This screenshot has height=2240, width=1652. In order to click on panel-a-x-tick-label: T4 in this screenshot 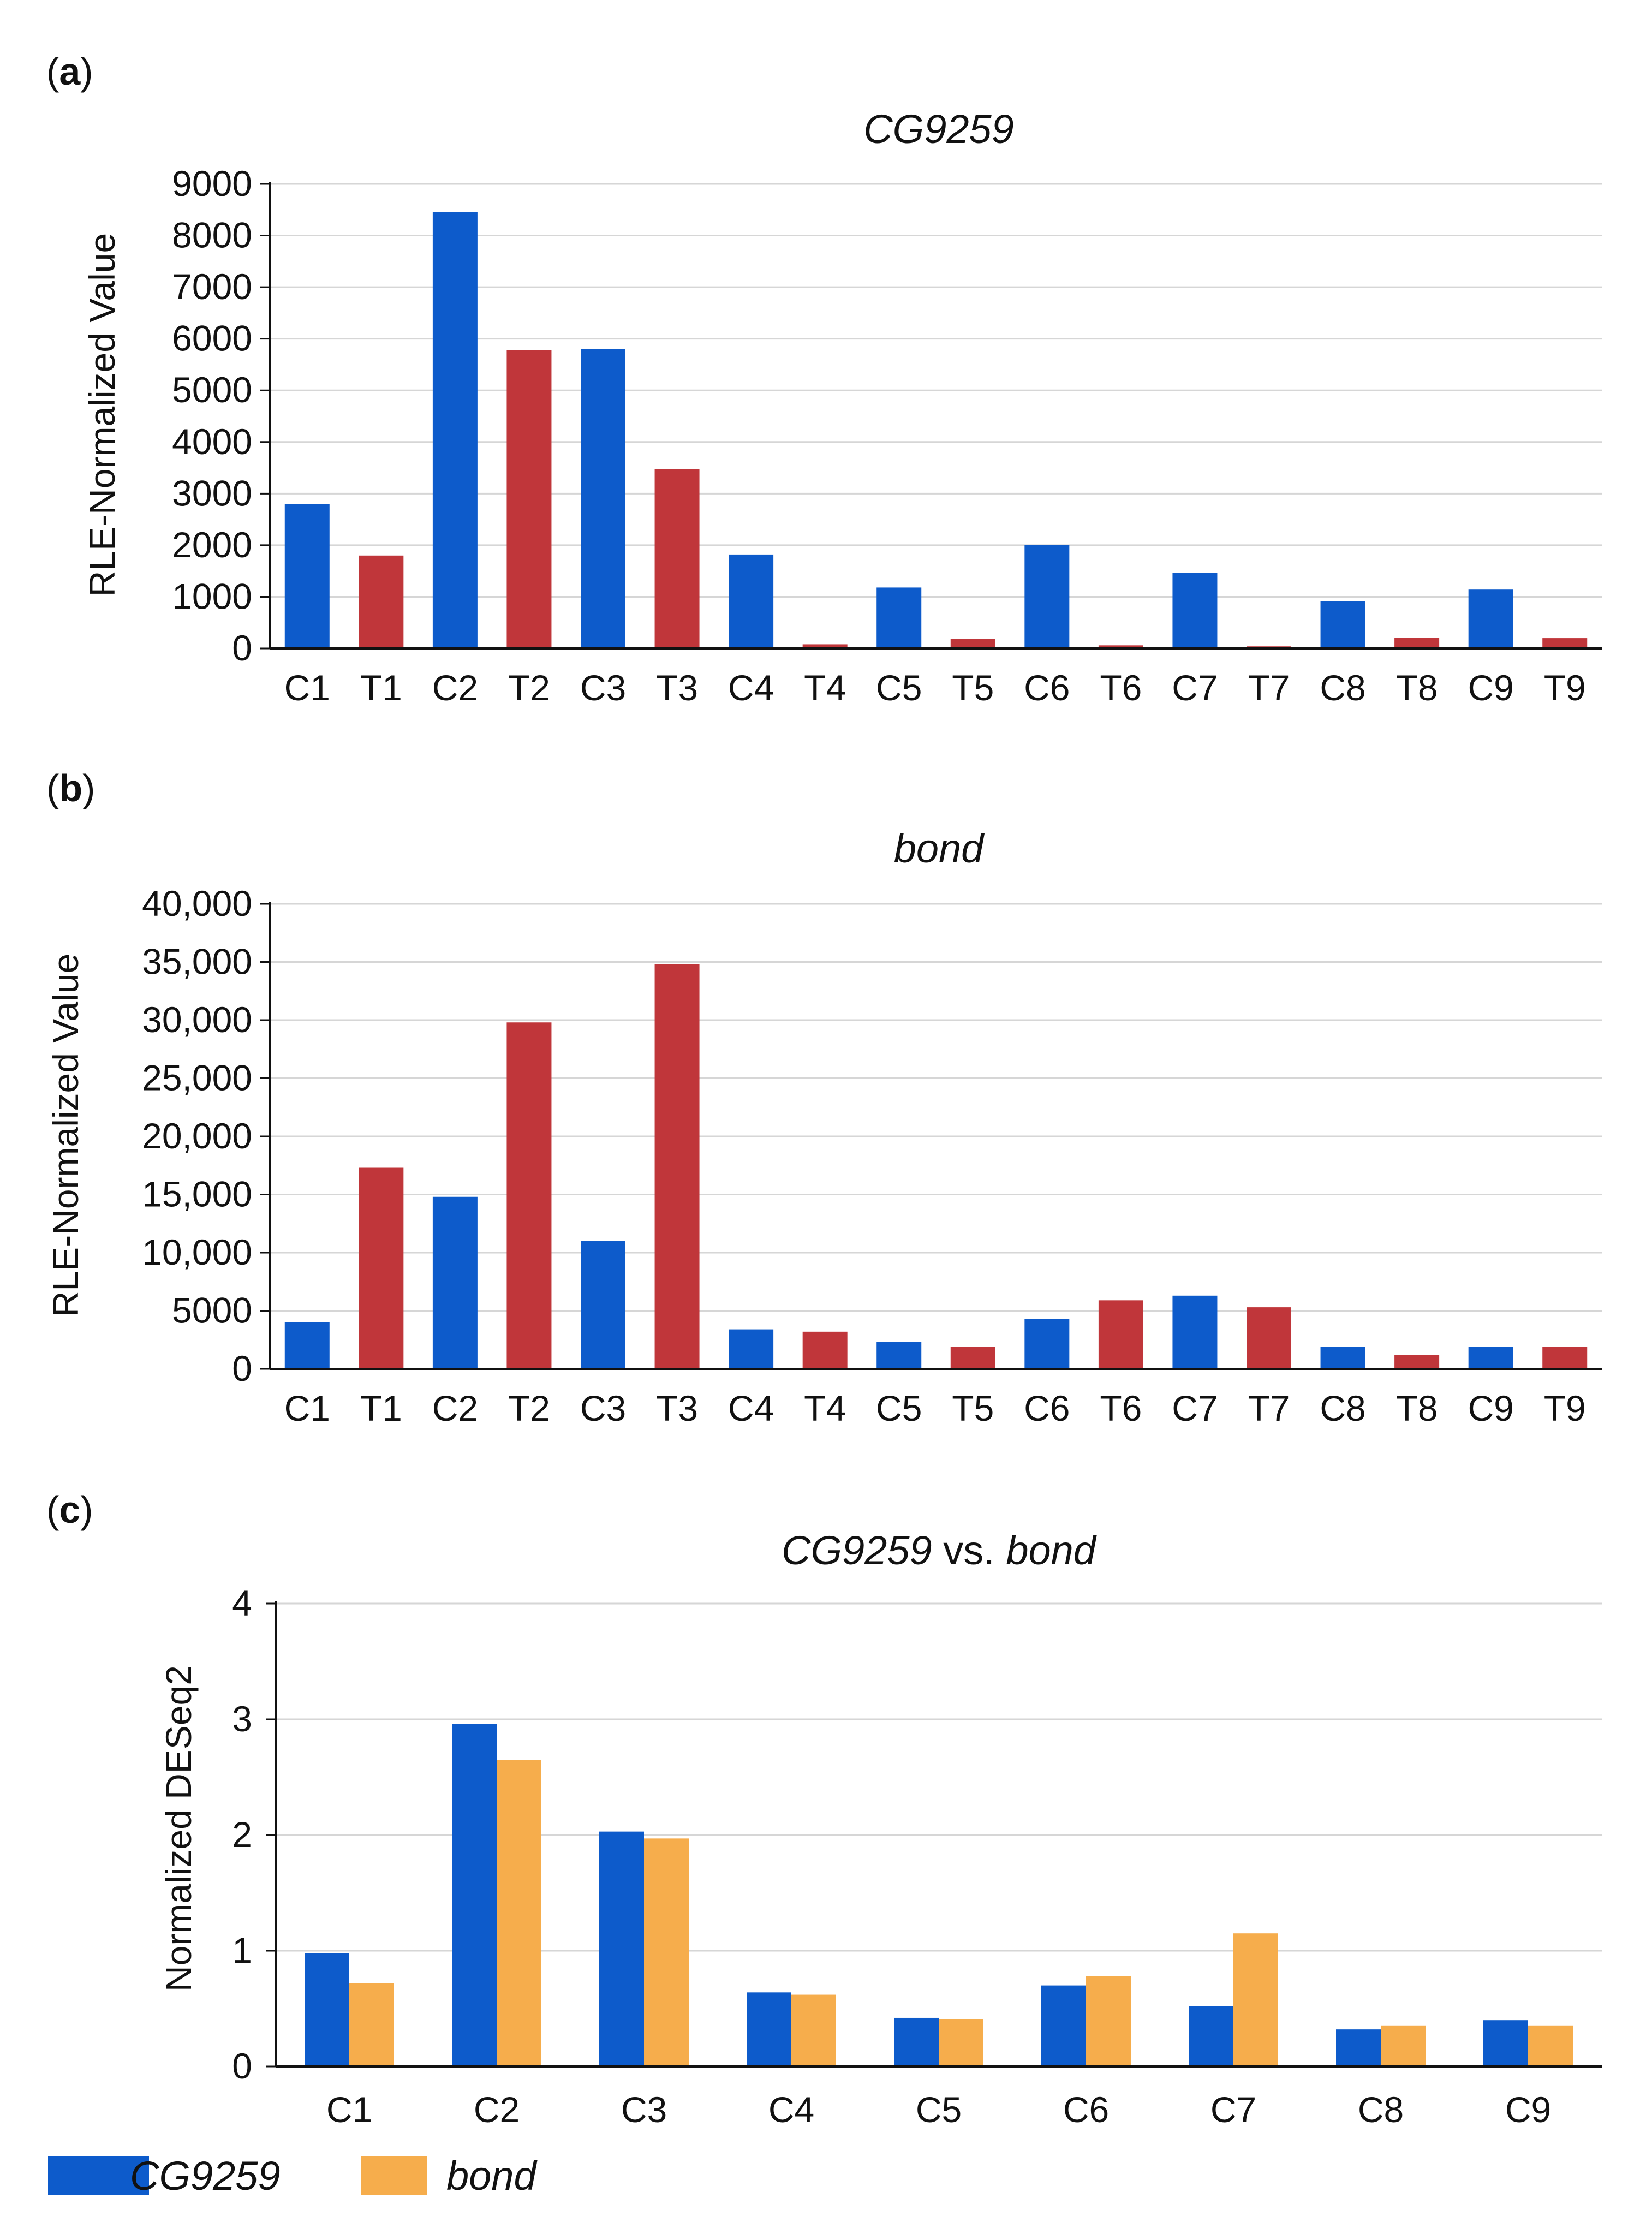, I will do `click(825, 688)`.